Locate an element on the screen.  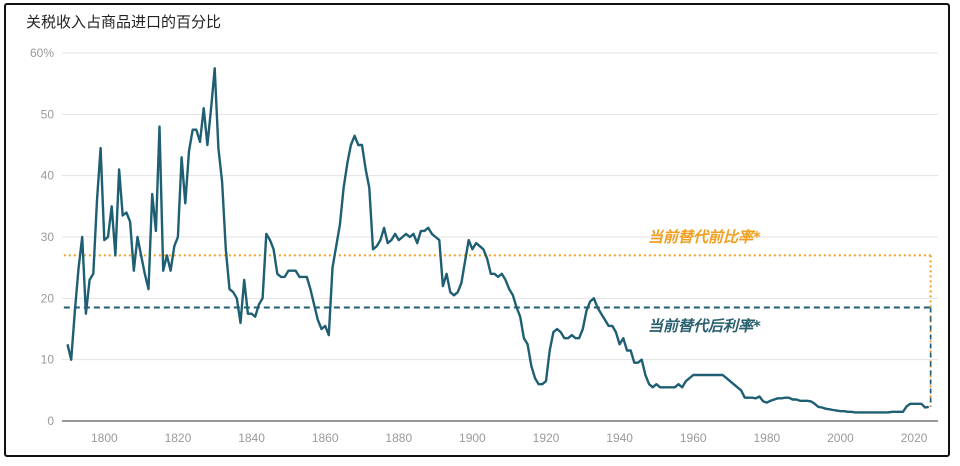
x-tick-label-1900: 1900 is located at coordinates (472, 438).